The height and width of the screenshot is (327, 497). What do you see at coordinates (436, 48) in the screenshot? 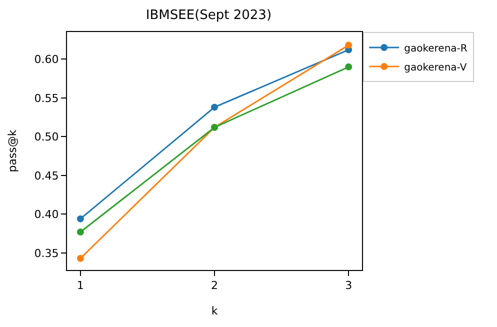
I see `legend-label: gaokerena-R` at bounding box center [436, 48].